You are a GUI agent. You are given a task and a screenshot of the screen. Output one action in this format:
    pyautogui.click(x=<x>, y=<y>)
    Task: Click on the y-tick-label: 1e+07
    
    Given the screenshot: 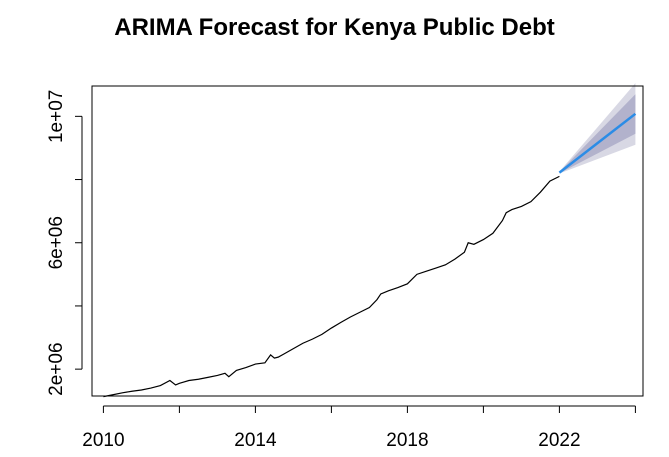 What is the action you would take?
    pyautogui.click(x=56, y=116)
    